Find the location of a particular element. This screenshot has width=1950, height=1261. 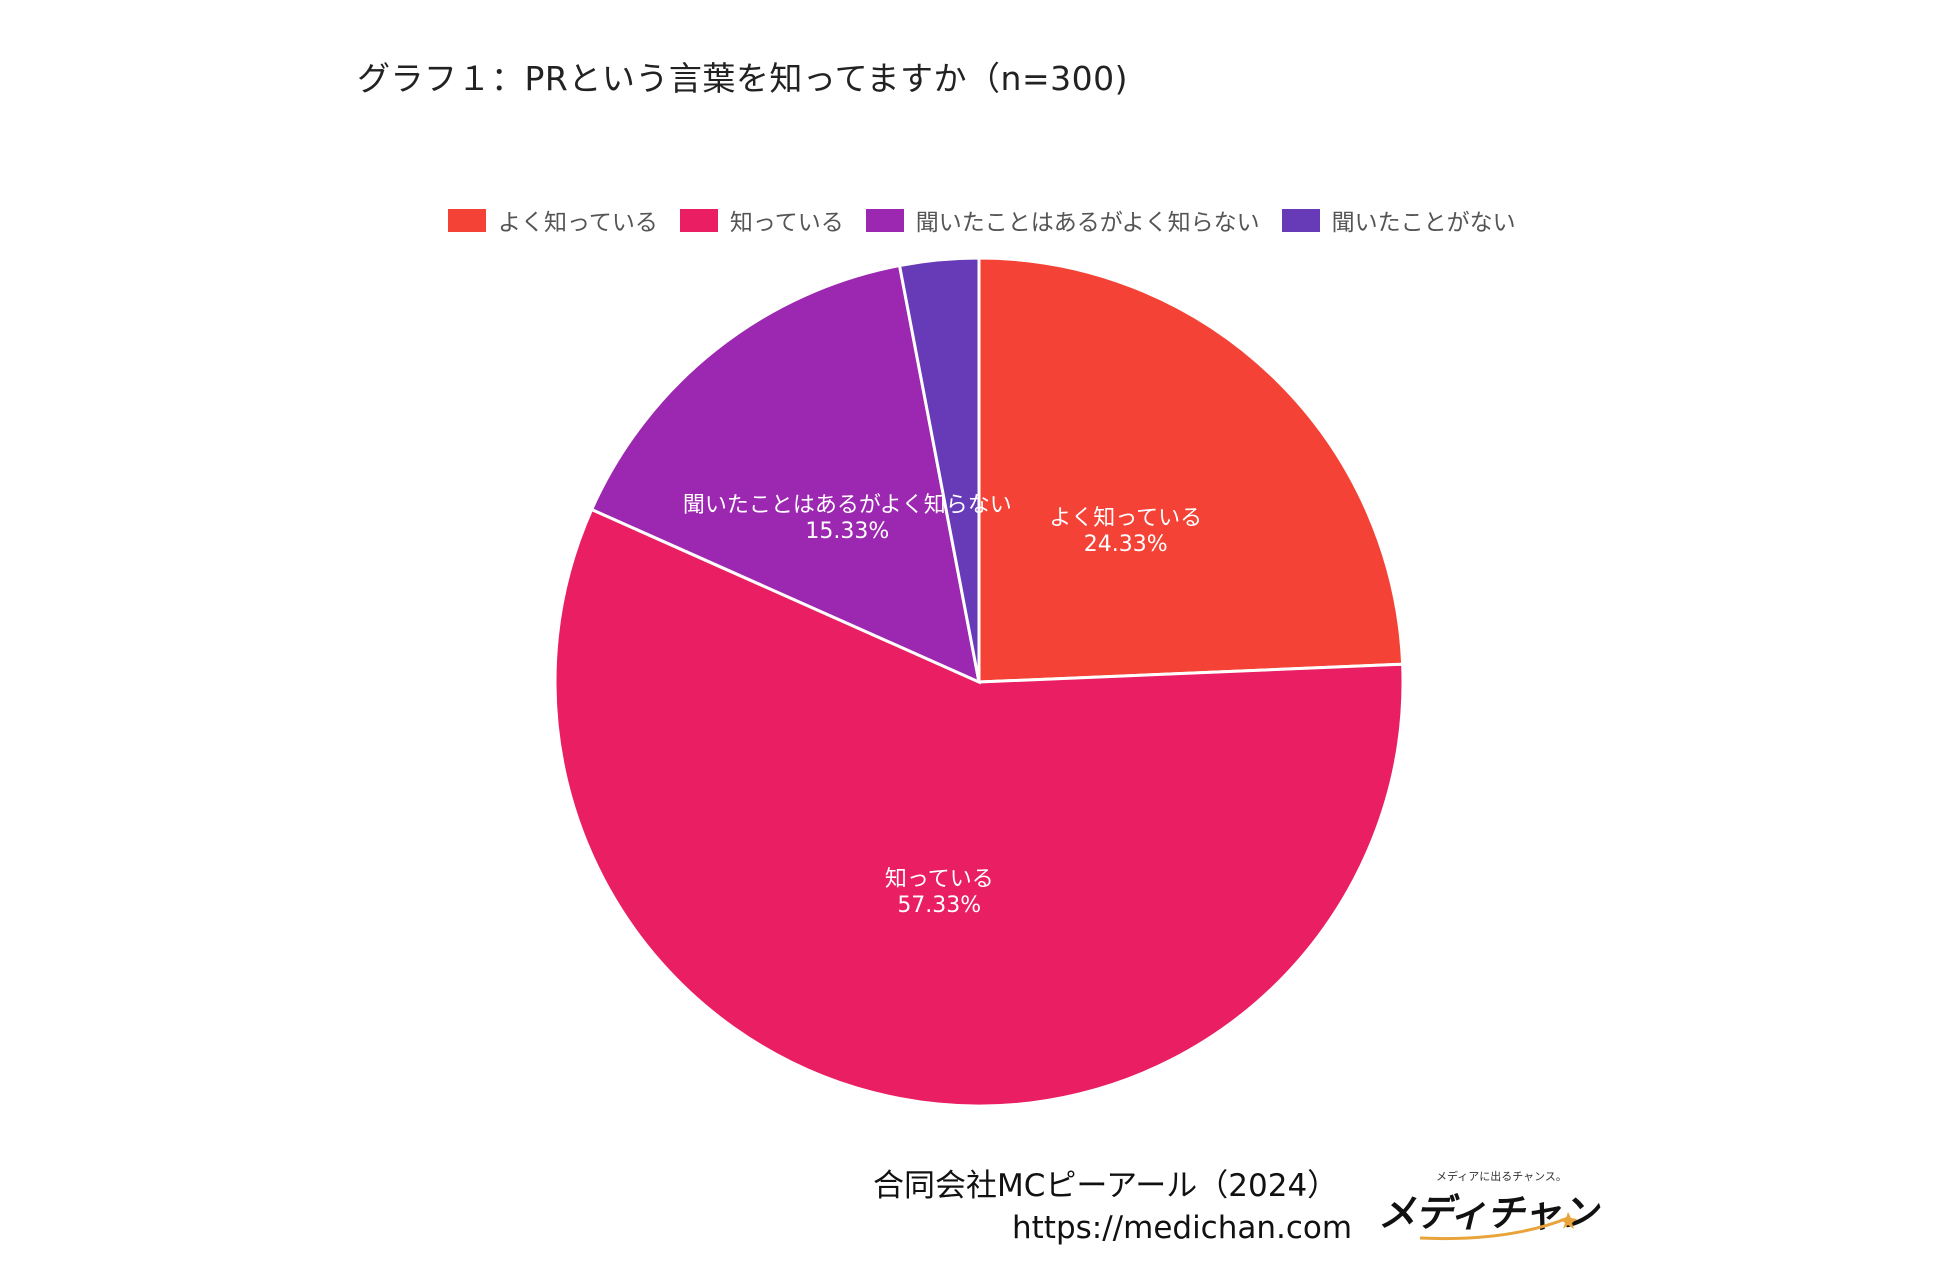

credit-company: 合同会社MCピーアール（2024） is located at coordinates (1106, 1186).